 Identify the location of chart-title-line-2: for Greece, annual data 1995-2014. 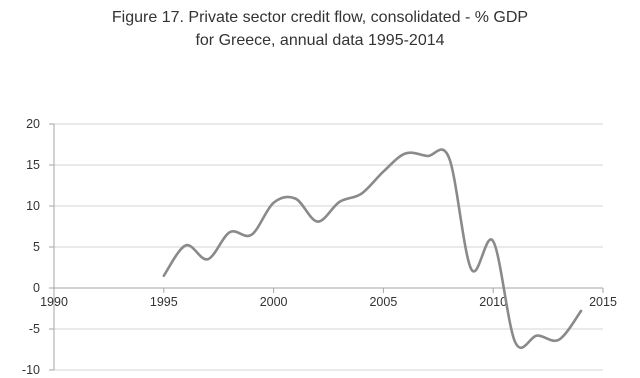
(320, 40).